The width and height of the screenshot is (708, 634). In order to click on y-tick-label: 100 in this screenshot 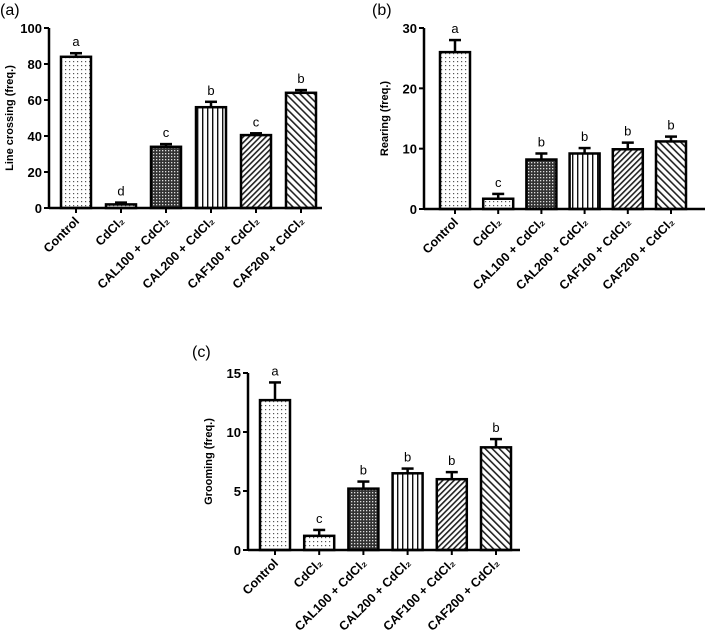, I will do `click(31, 28)`.